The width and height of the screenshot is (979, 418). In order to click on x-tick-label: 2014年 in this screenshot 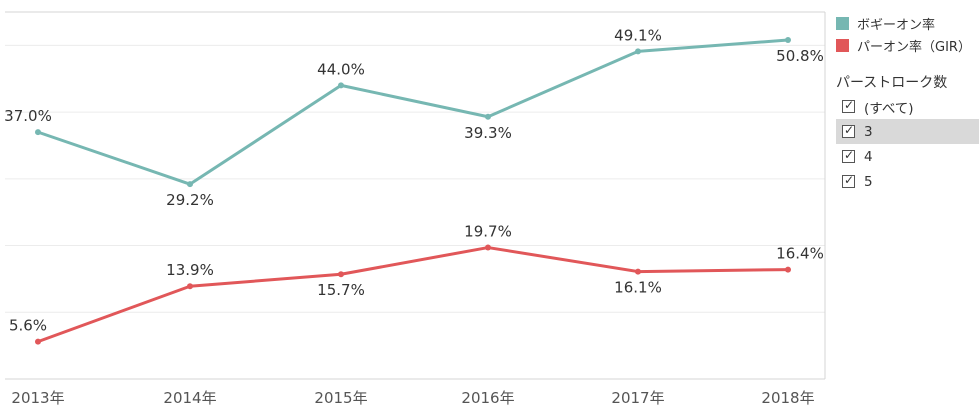, I will do `click(189, 398)`.